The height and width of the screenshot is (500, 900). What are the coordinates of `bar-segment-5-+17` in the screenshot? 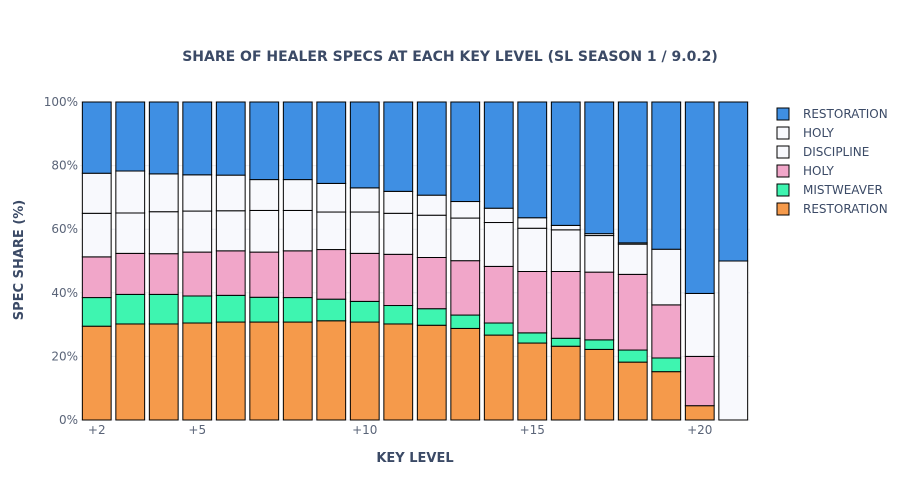 It's located at (599, 168).